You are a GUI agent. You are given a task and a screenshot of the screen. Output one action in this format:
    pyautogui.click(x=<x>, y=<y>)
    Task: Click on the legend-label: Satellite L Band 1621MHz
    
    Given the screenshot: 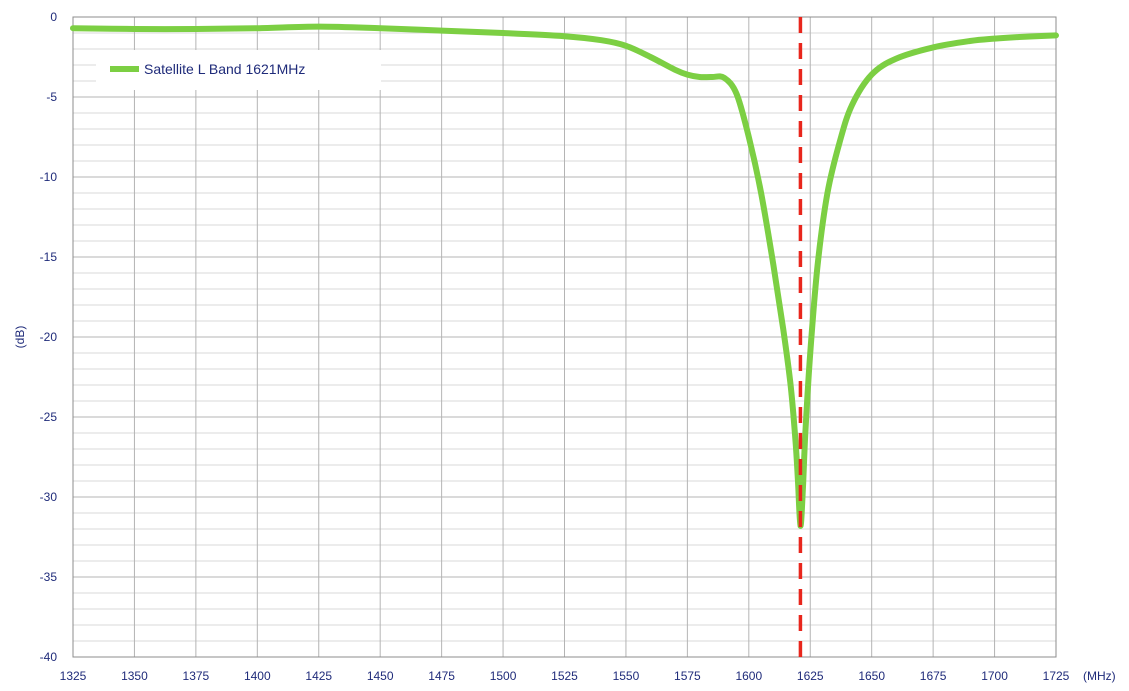 What is the action you would take?
    pyautogui.click(x=224, y=69)
    